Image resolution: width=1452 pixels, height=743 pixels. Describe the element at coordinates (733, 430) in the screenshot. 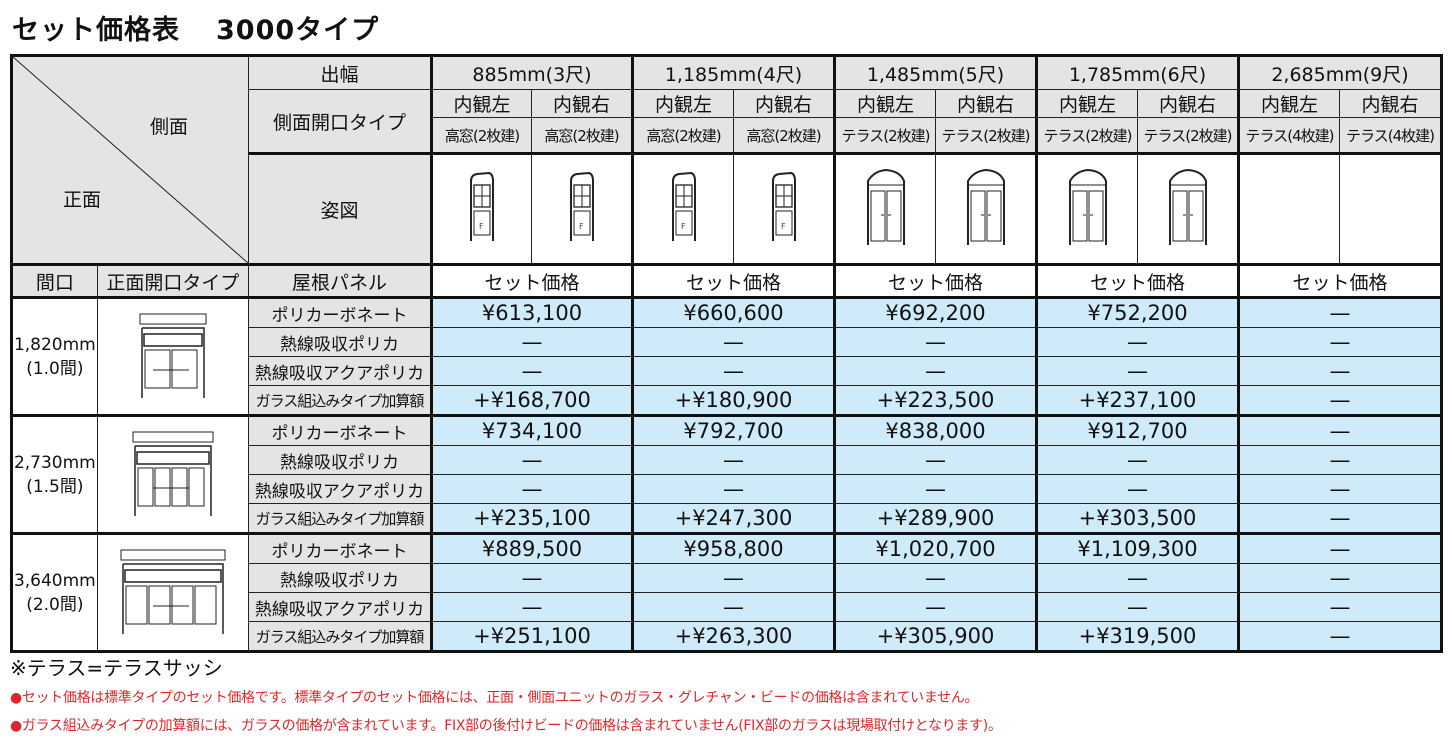

I see `price-cell: ¥792,700` at that location.